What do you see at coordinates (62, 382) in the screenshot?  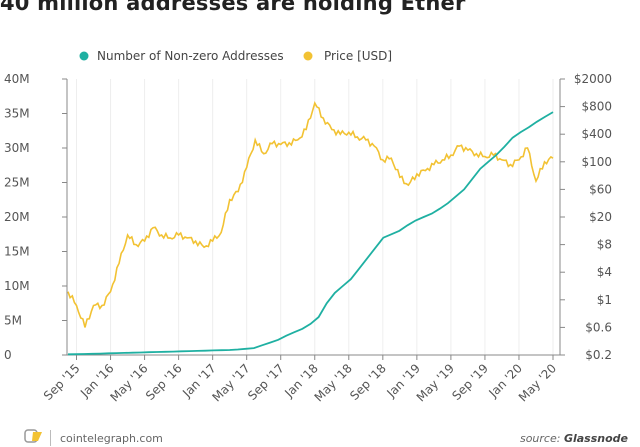 I see `x-tick-label: Sep '15` at bounding box center [62, 382].